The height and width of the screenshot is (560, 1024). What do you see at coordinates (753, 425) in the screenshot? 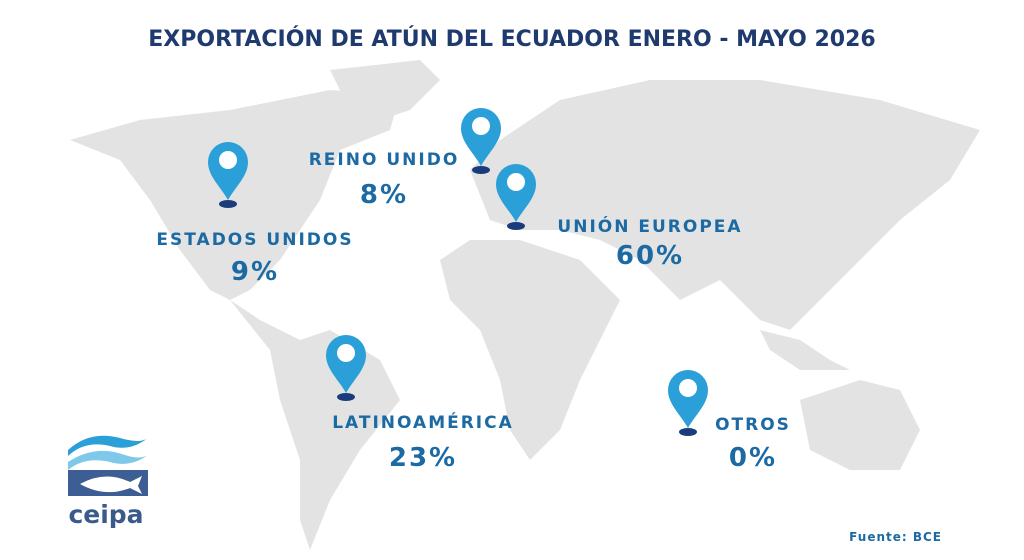
I see `market-label: OTROS` at bounding box center [753, 425].